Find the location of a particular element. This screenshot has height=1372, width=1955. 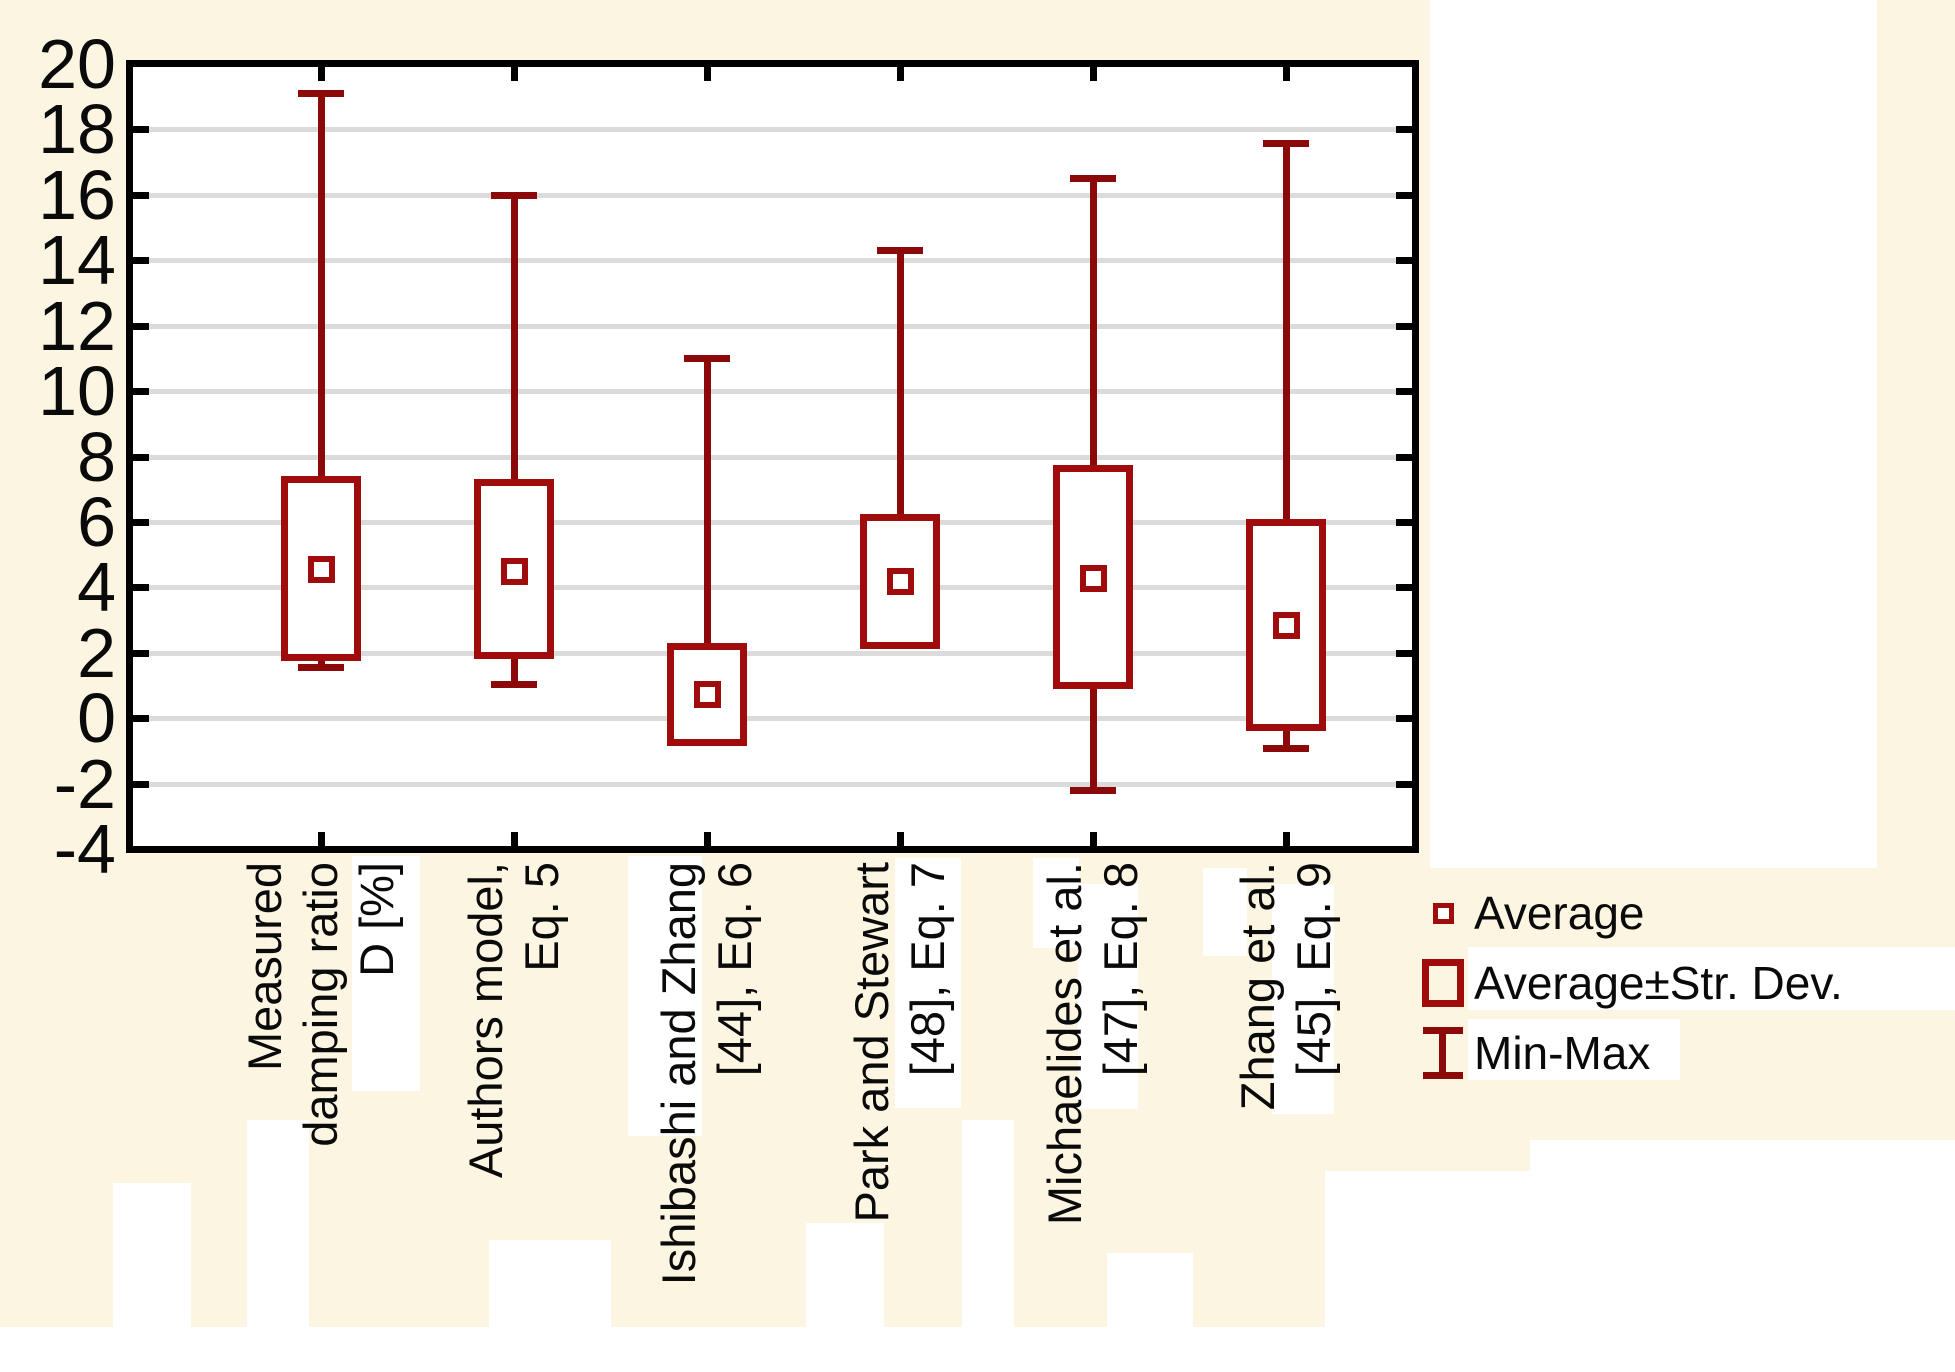

legend-row-average: Average is located at coordinates (1627, 913).